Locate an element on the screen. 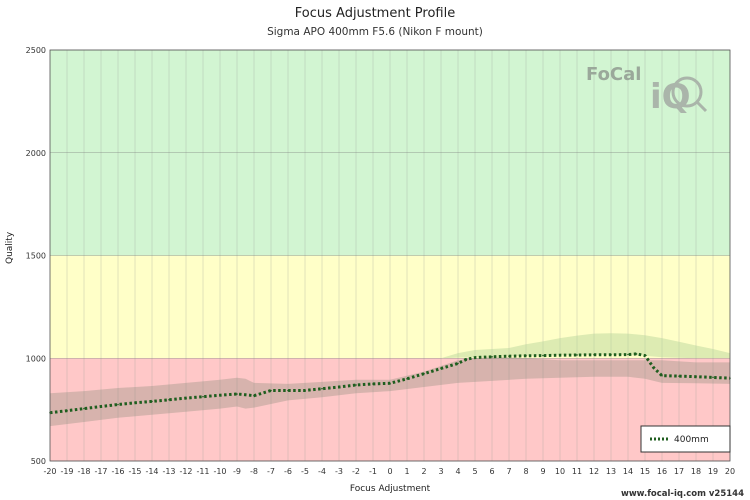  y-tick-label: 2500 is located at coordinates (36, 50).